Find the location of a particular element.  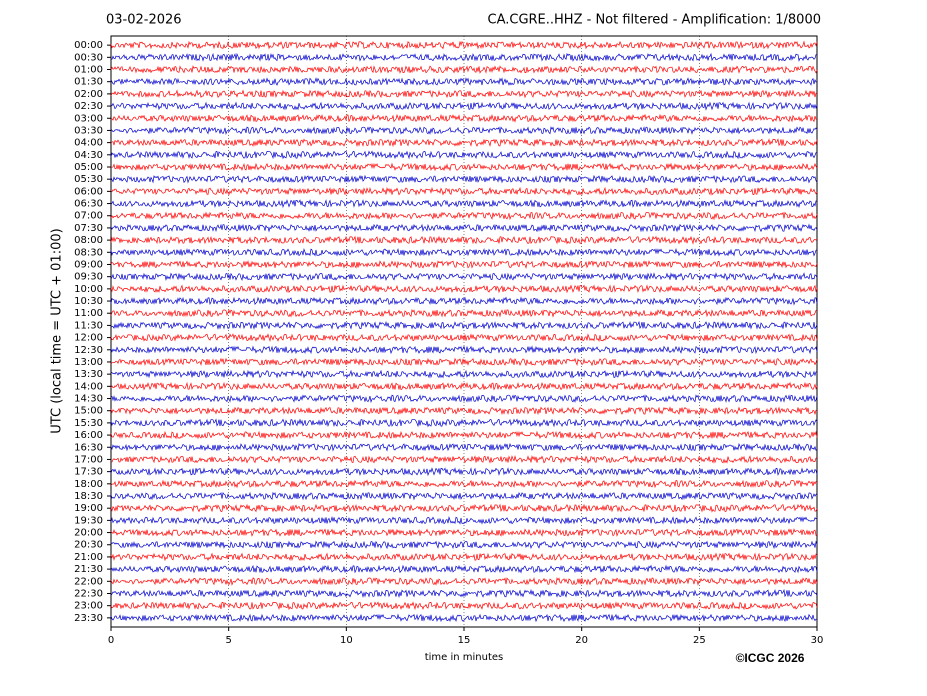

y-tick-label: 03:00 is located at coordinates (88, 118).